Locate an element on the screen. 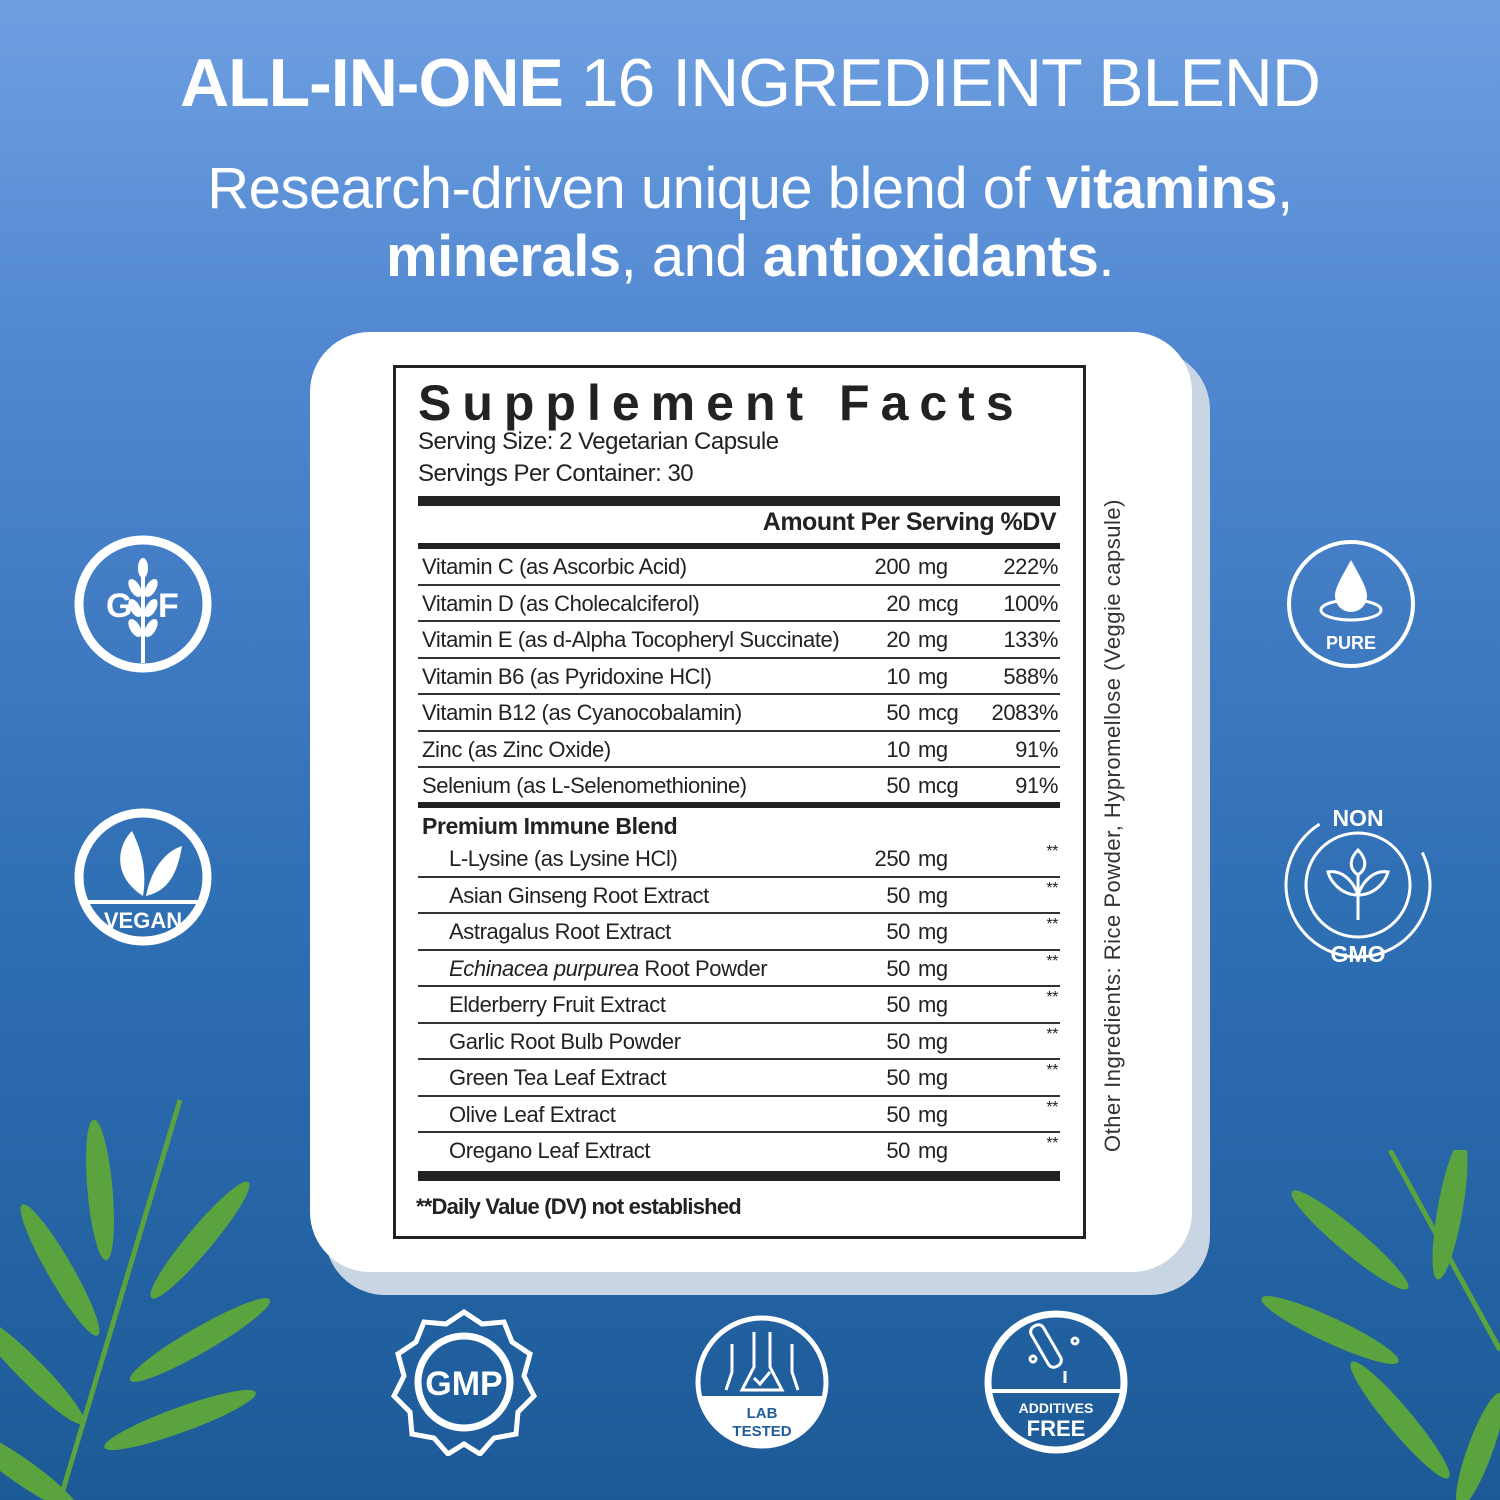 The height and width of the screenshot is (1500, 1500). daily-value: 133% is located at coordinates (1030, 639).